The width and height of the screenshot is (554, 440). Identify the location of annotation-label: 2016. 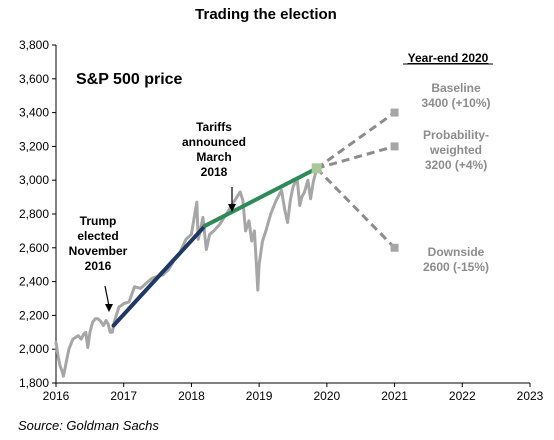
(98, 266).